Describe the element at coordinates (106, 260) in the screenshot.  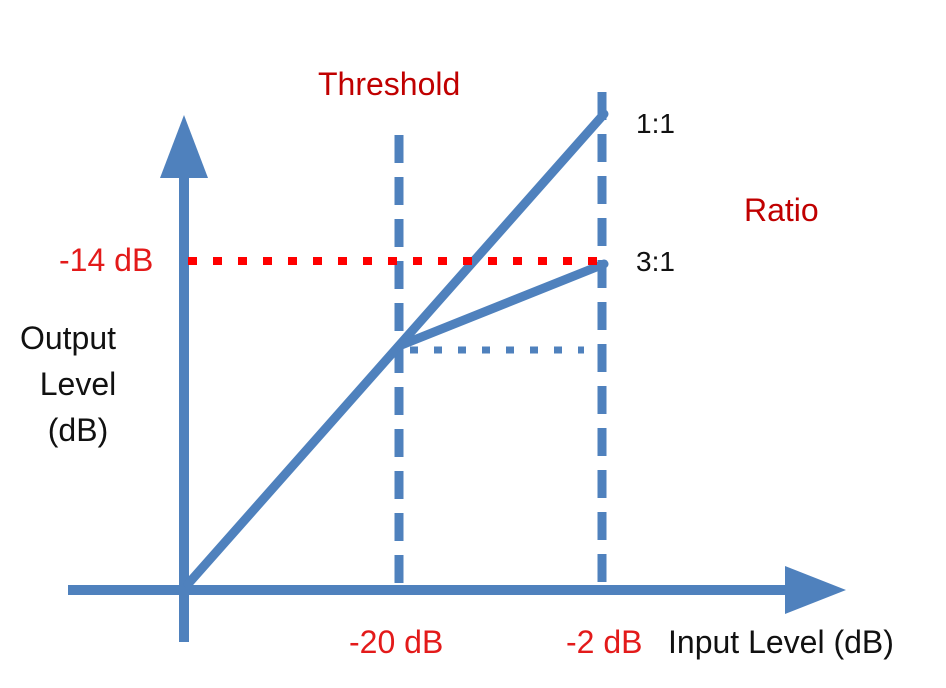
I see `minus-14-db-label: -14 dB` at that location.